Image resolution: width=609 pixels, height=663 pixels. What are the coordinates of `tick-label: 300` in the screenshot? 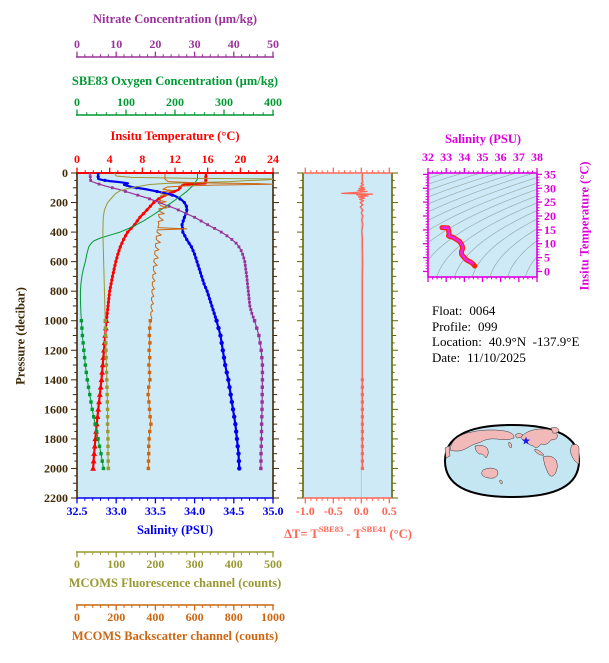 It's located at (224, 102).